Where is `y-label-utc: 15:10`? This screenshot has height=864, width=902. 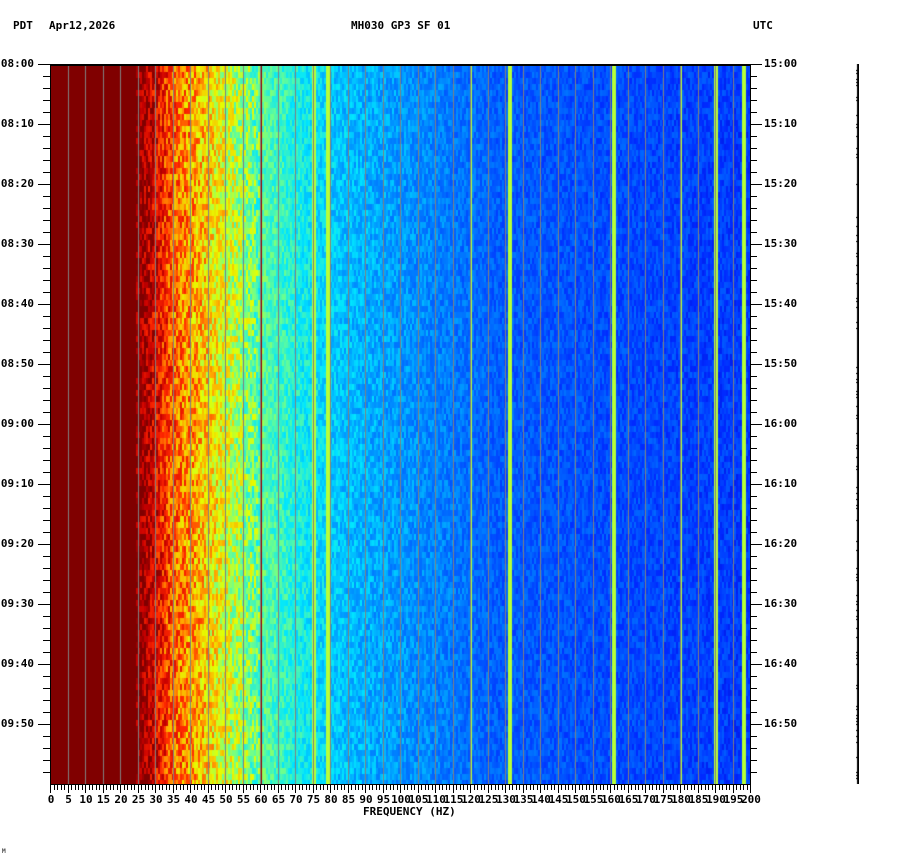 y-label-utc: 15:10 is located at coordinates (781, 123).